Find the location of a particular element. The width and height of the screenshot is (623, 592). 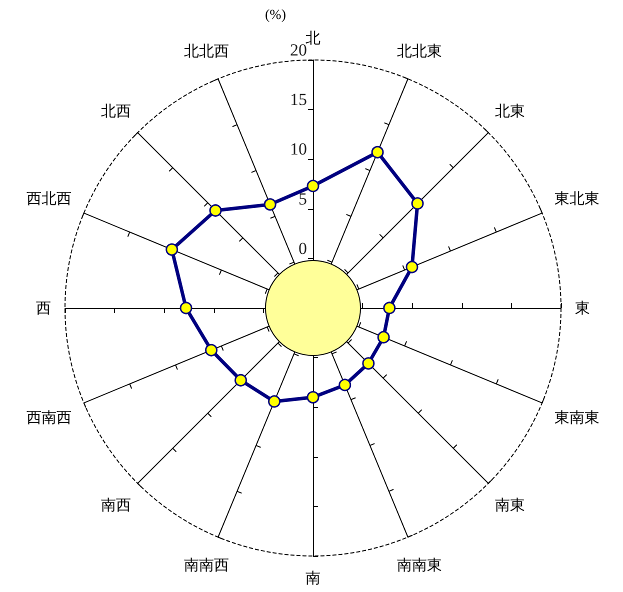

spoke-label: 北東 is located at coordinates (509, 111).